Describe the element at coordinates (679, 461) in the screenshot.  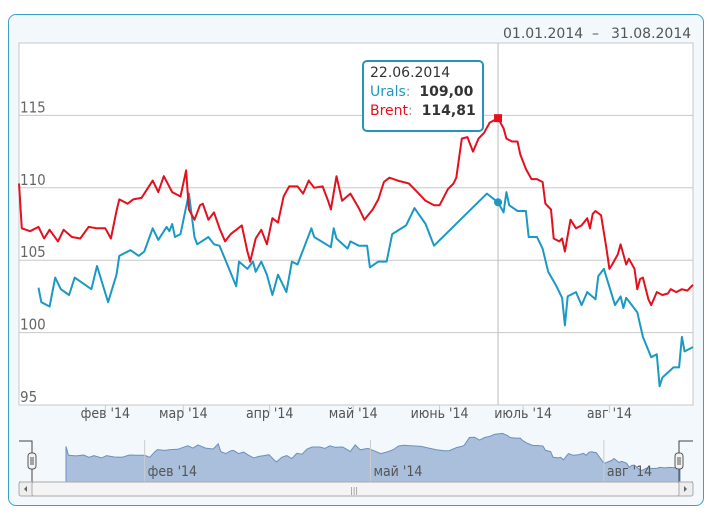
I see `navigator-handle-right` at that location.